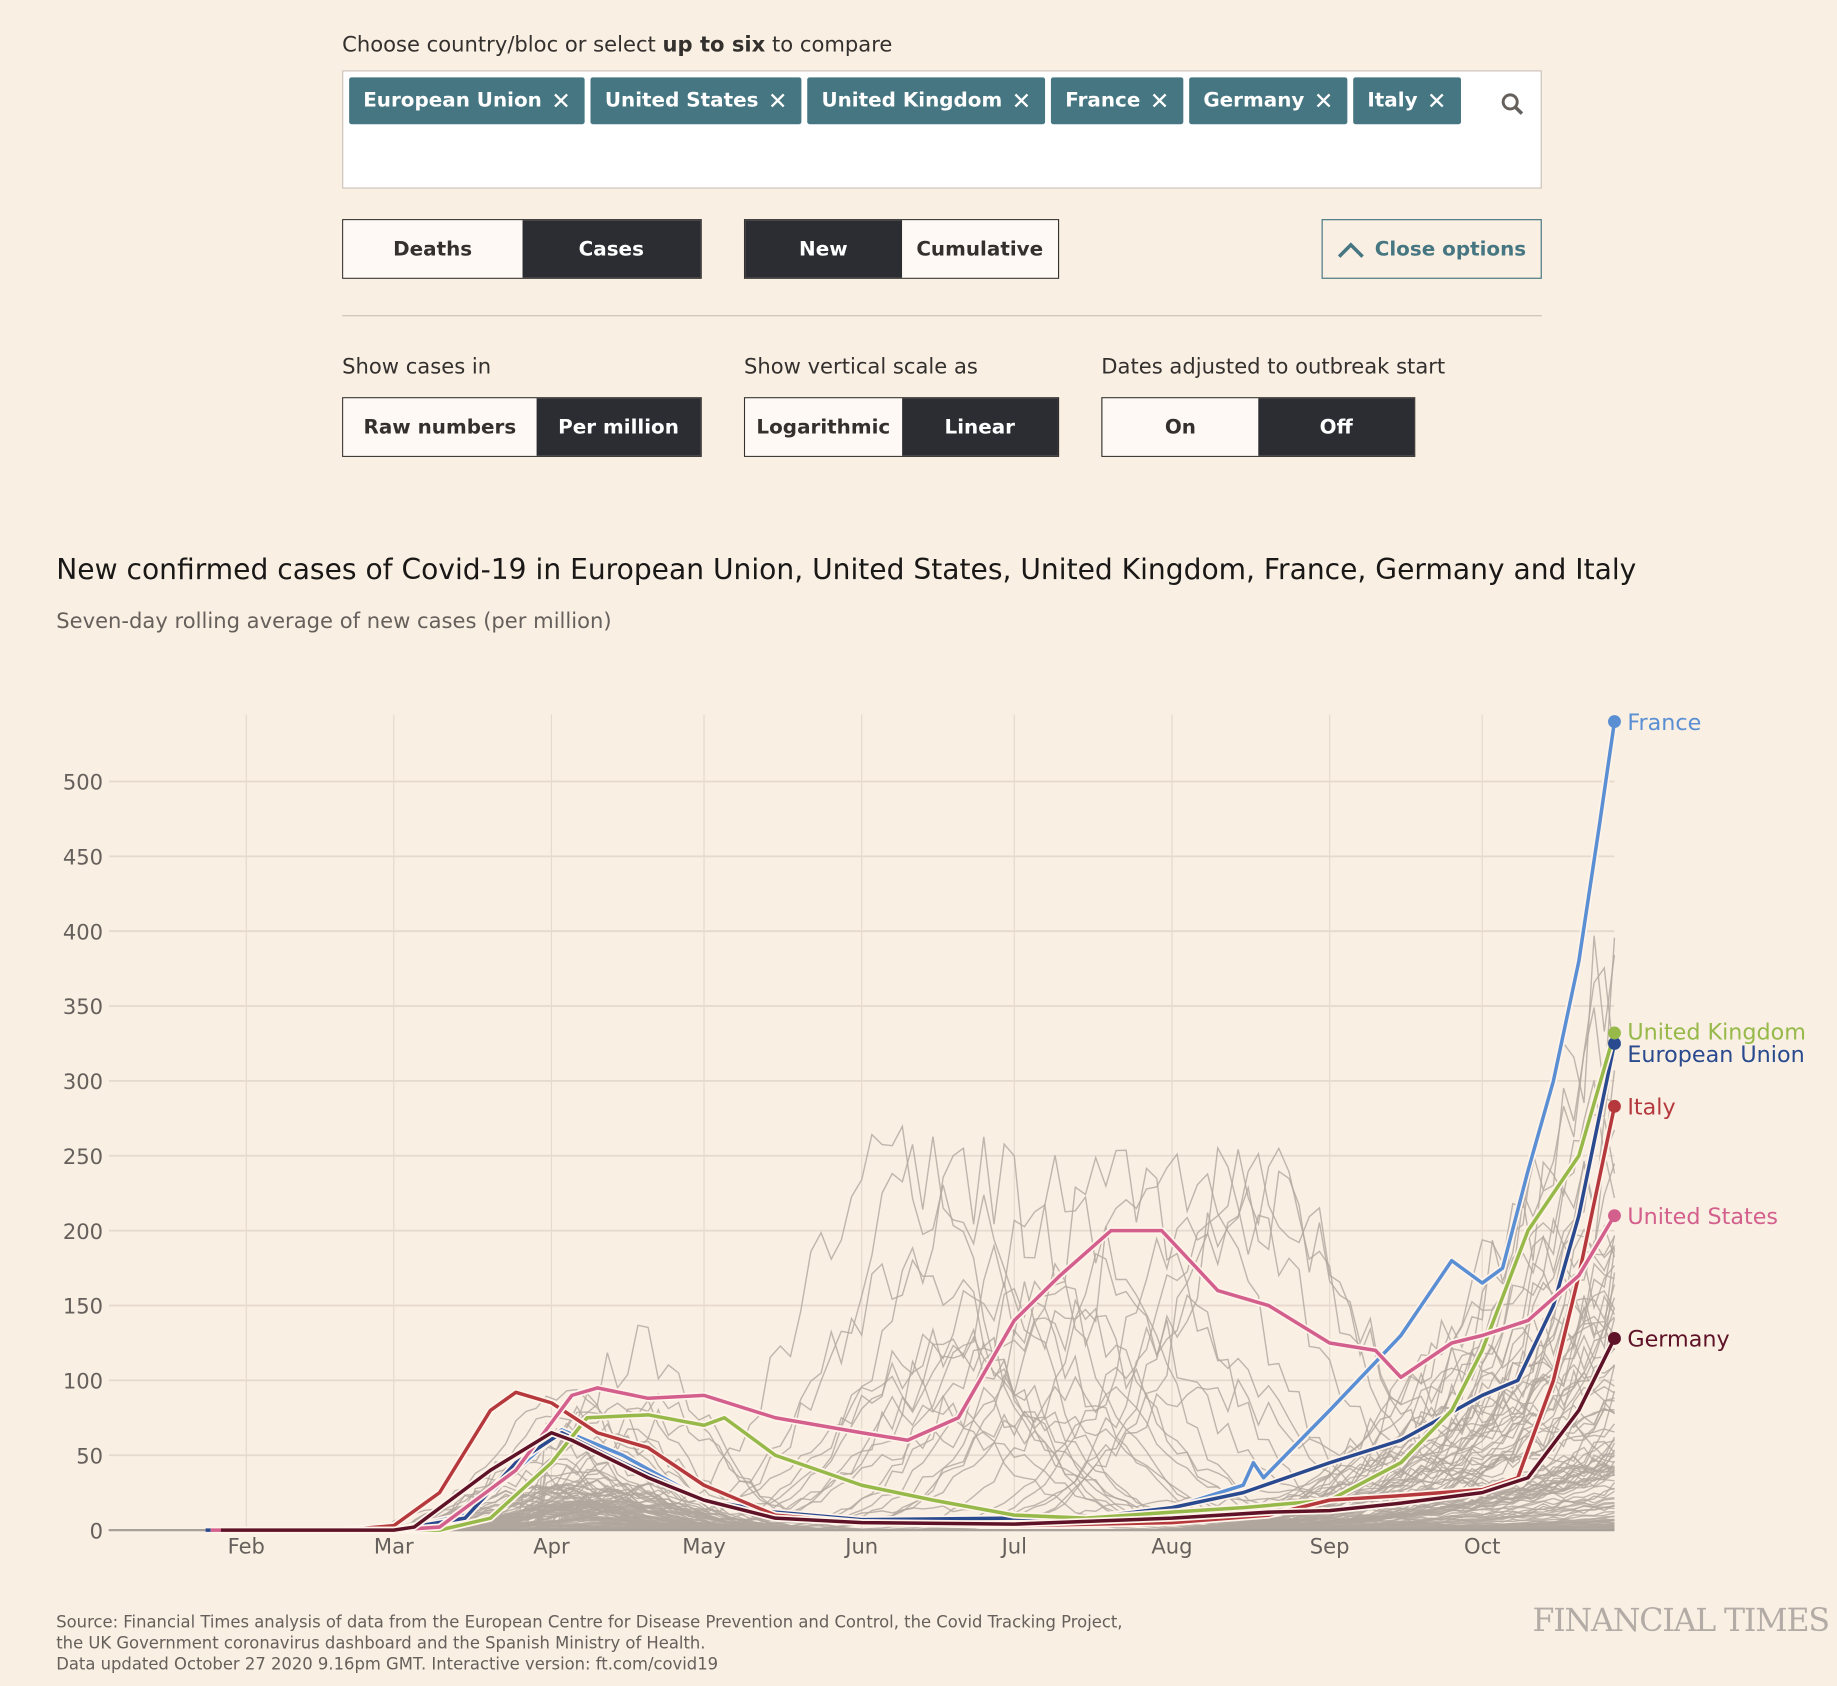  I want to click on linear-button: Linear, so click(979, 427).